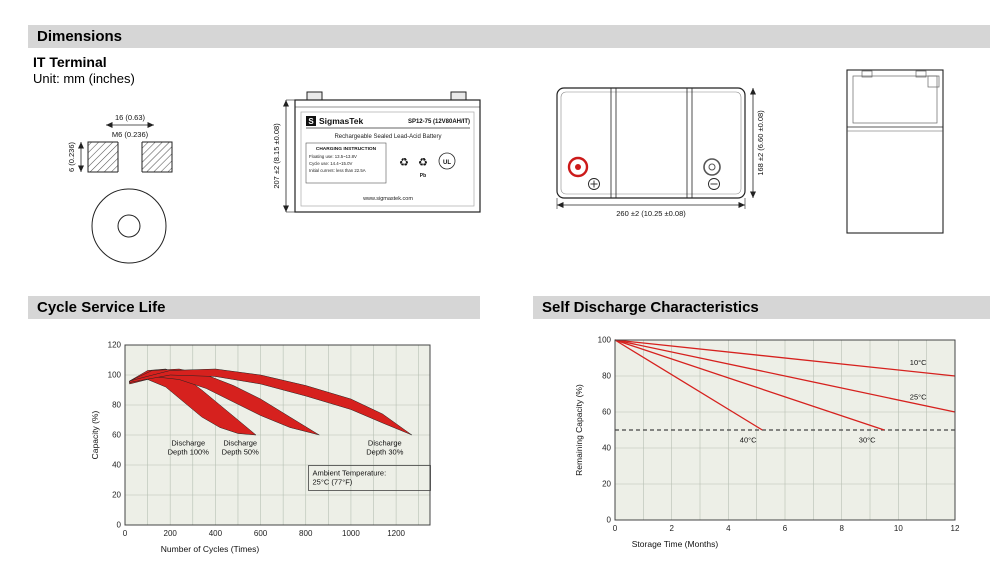 The height and width of the screenshot is (568, 1000). I want to click on section-title-dimensions: Dimensions, so click(80, 36).